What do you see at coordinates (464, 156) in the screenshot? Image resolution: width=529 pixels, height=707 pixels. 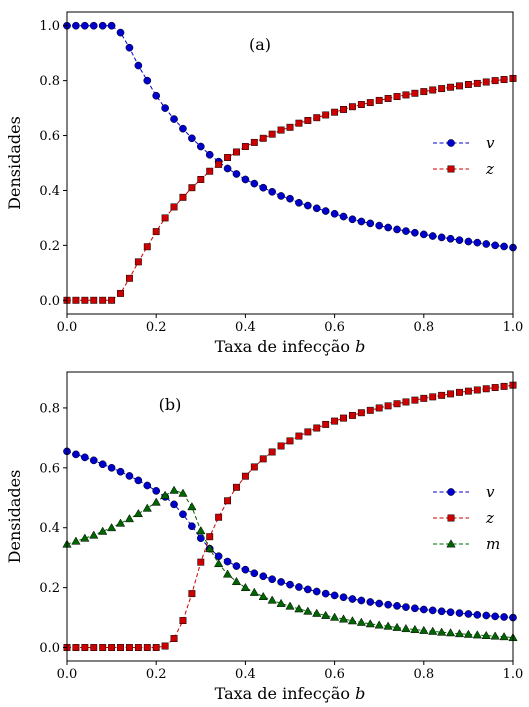 I see `legend: vz` at bounding box center [464, 156].